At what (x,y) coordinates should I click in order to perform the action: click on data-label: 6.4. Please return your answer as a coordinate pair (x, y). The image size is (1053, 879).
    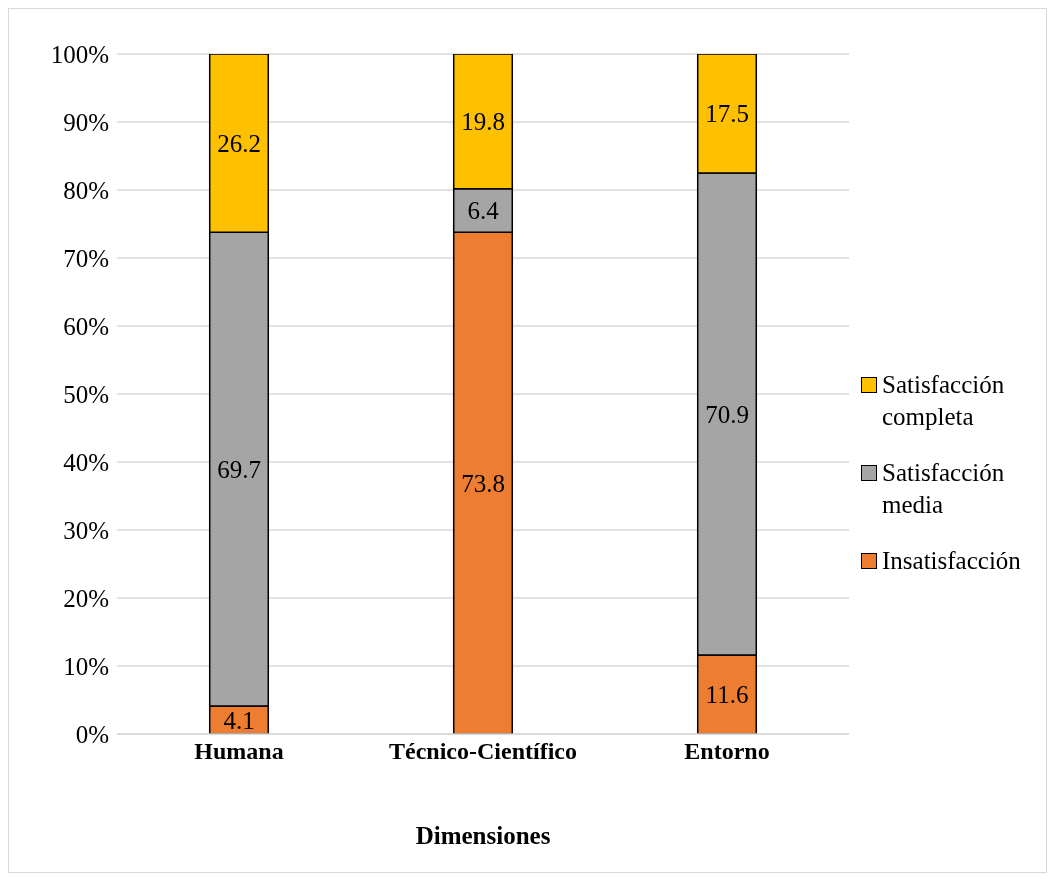
    Looking at the image, I should click on (483, 211).